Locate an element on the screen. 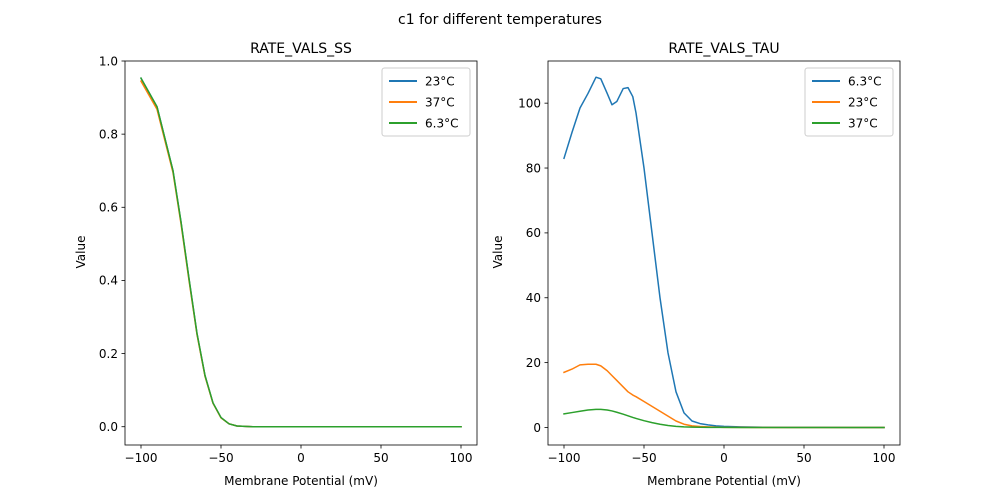 The image size is (1000, 500). legend: 23°C 37°C 6.3°C is located at coordinates (426, 102).